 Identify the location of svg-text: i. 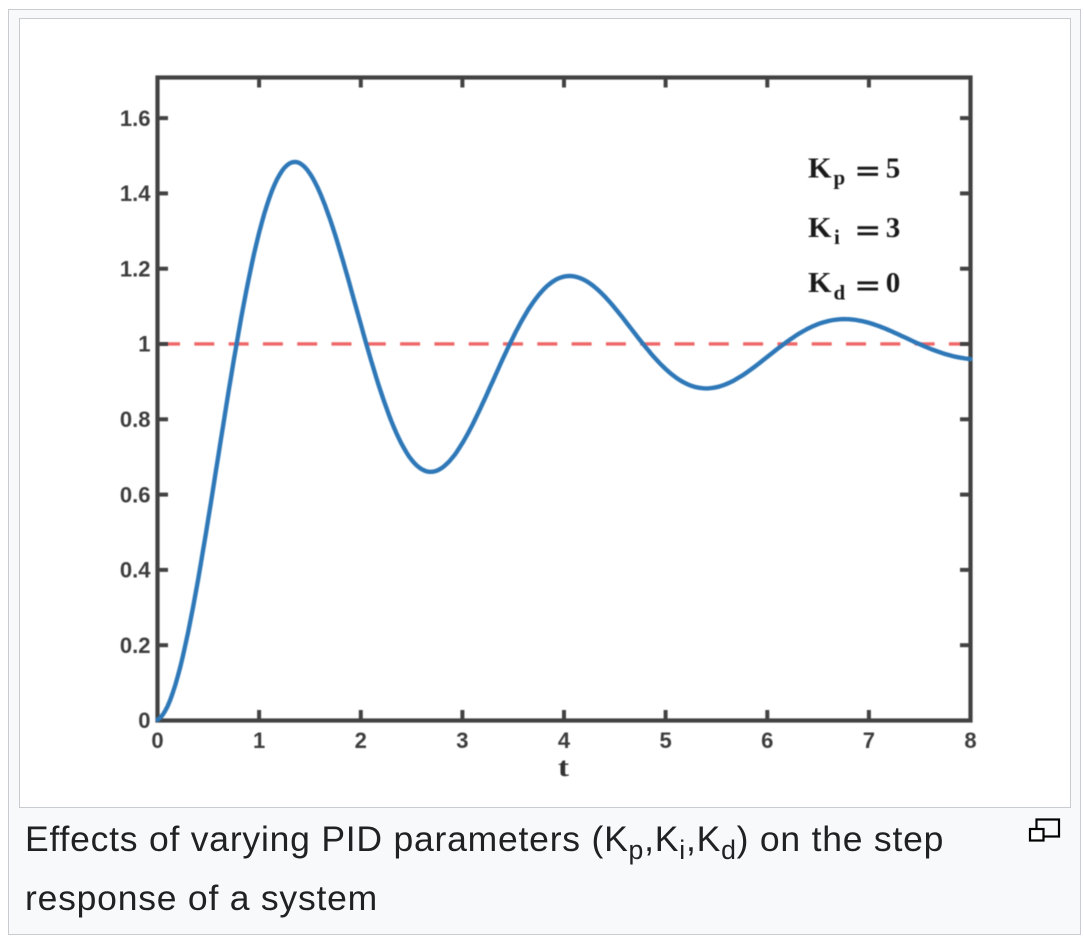
(837, 237).